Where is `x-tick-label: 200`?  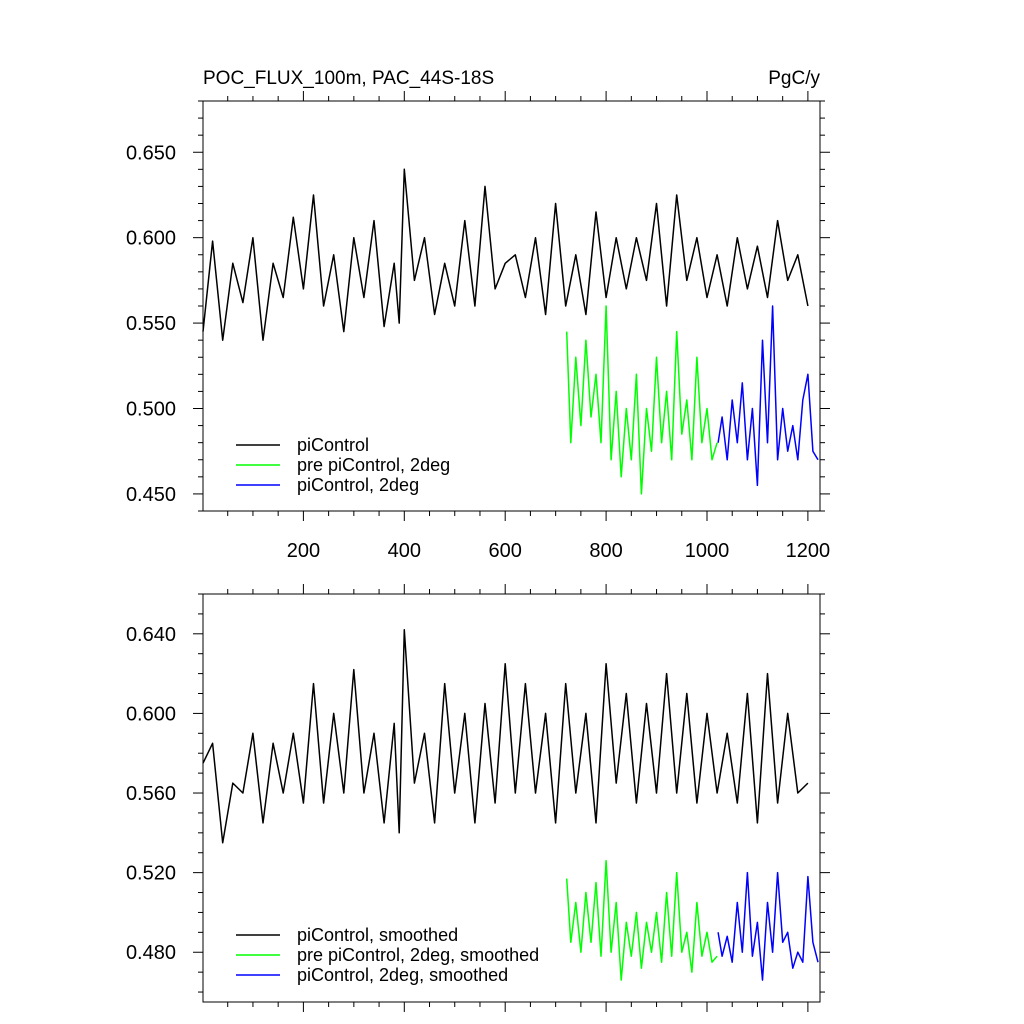
x-tick-label: 200 is located at coordinates (303, 551).